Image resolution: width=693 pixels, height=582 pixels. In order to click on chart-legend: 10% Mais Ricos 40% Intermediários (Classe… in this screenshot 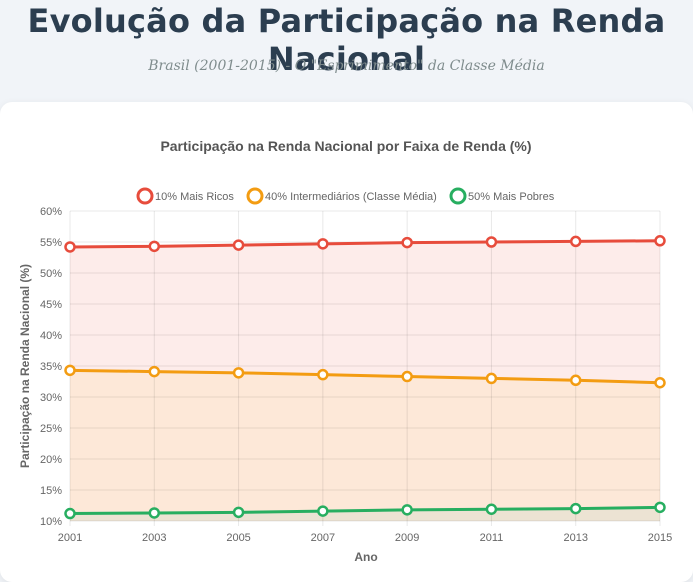, I will do `click(345, 196)`.